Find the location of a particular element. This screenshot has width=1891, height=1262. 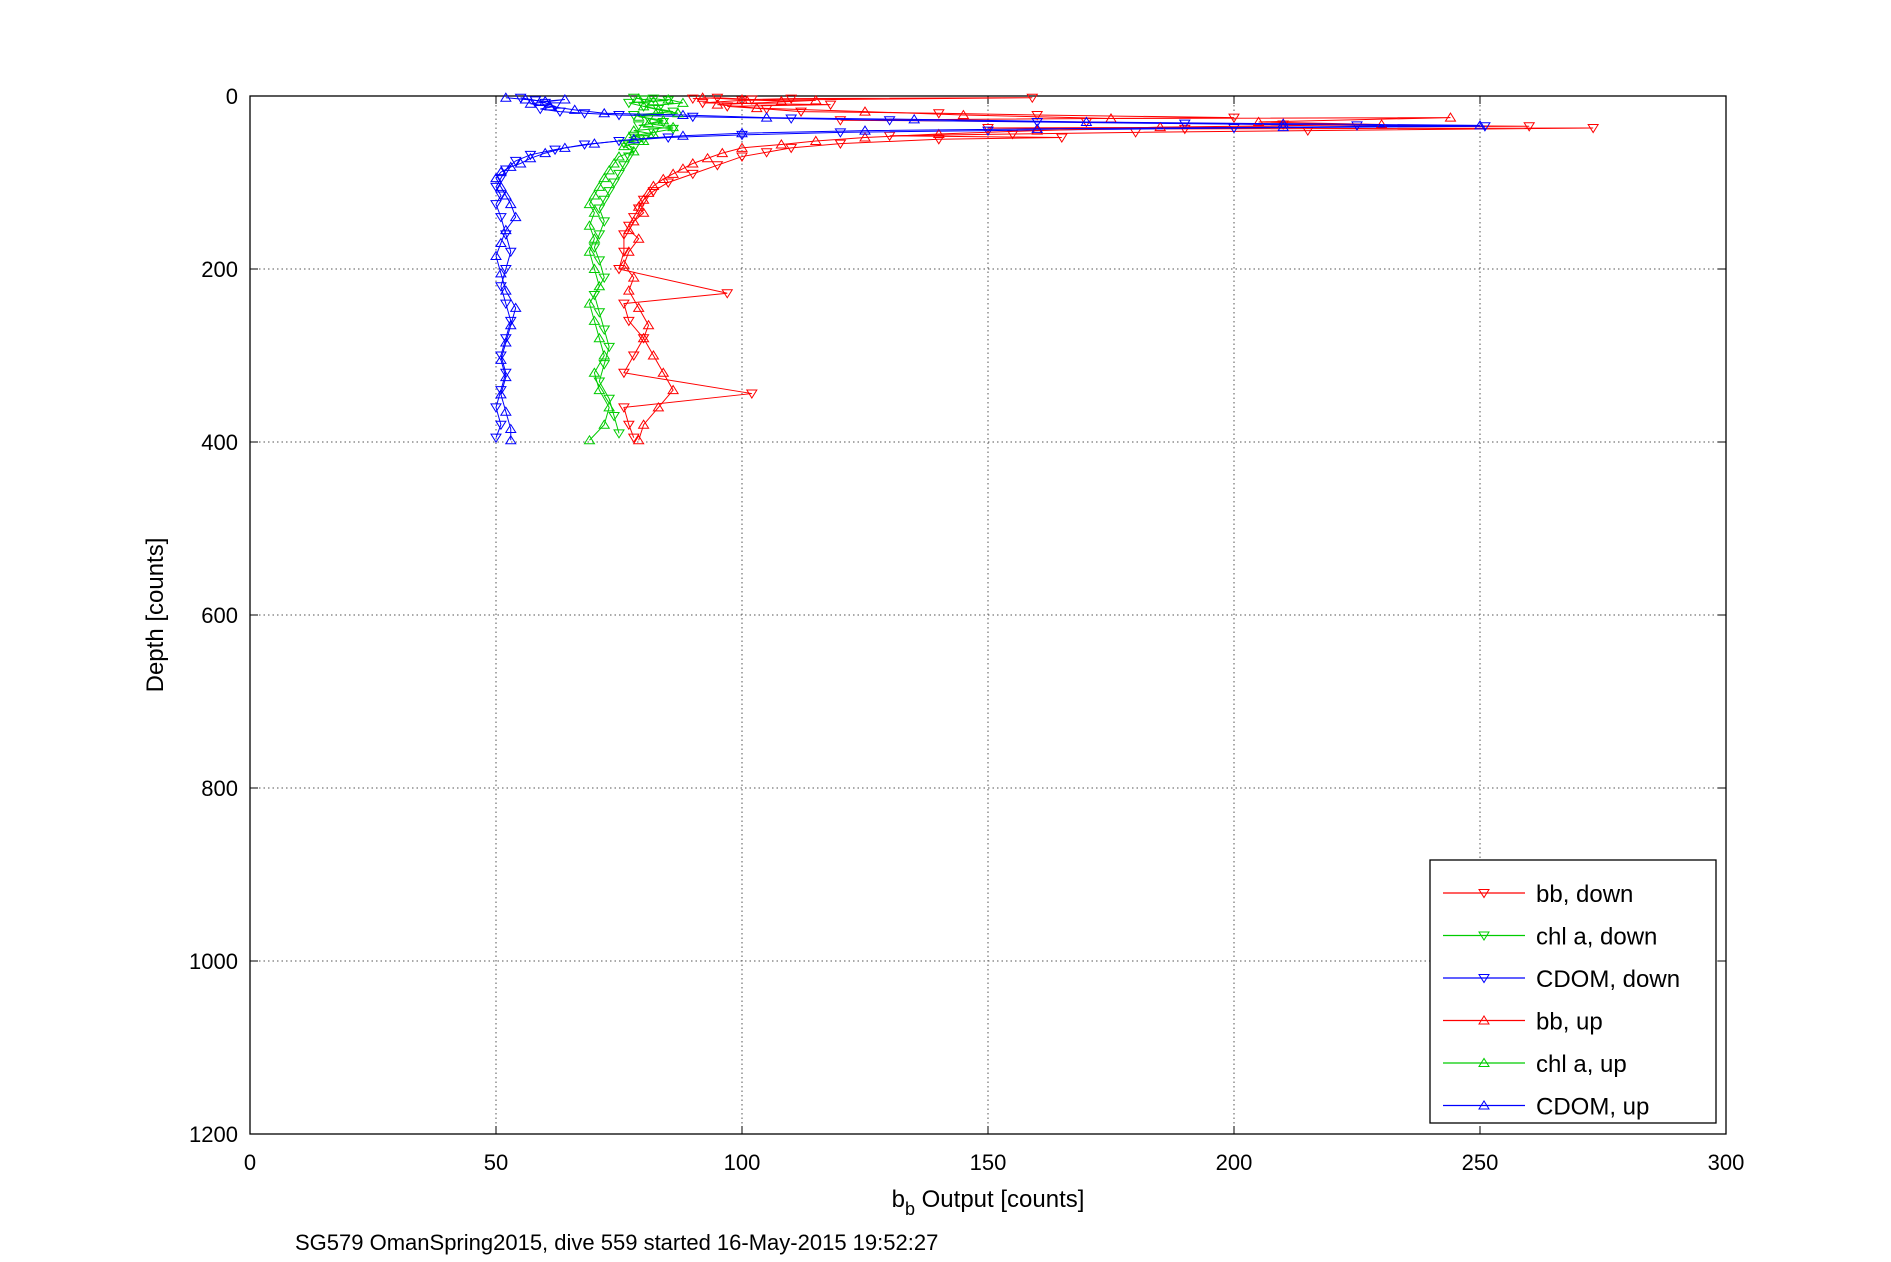

legend-label: bb, down is located at coordinates (1584, 894).